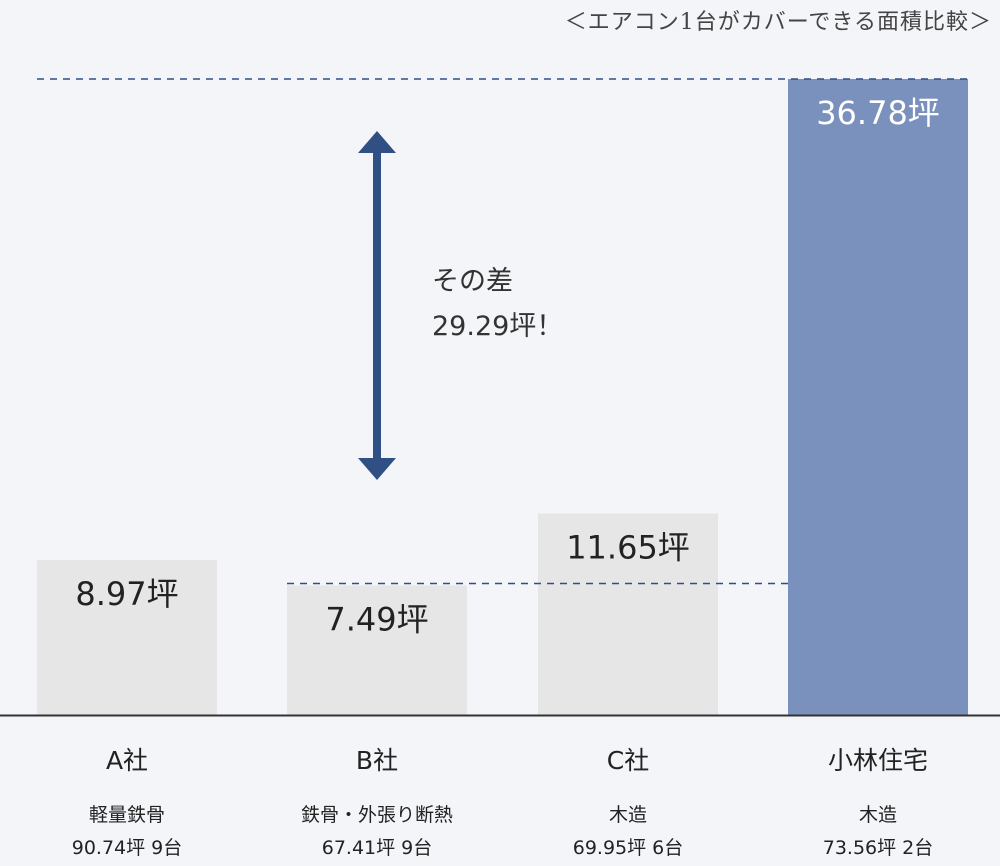 This screenshot has width=1000, height=866. What do you see at coordinates (628, 548) in the screenshot?
I see `value-label-3: 11.65坪` at bounding box center [628, 548].